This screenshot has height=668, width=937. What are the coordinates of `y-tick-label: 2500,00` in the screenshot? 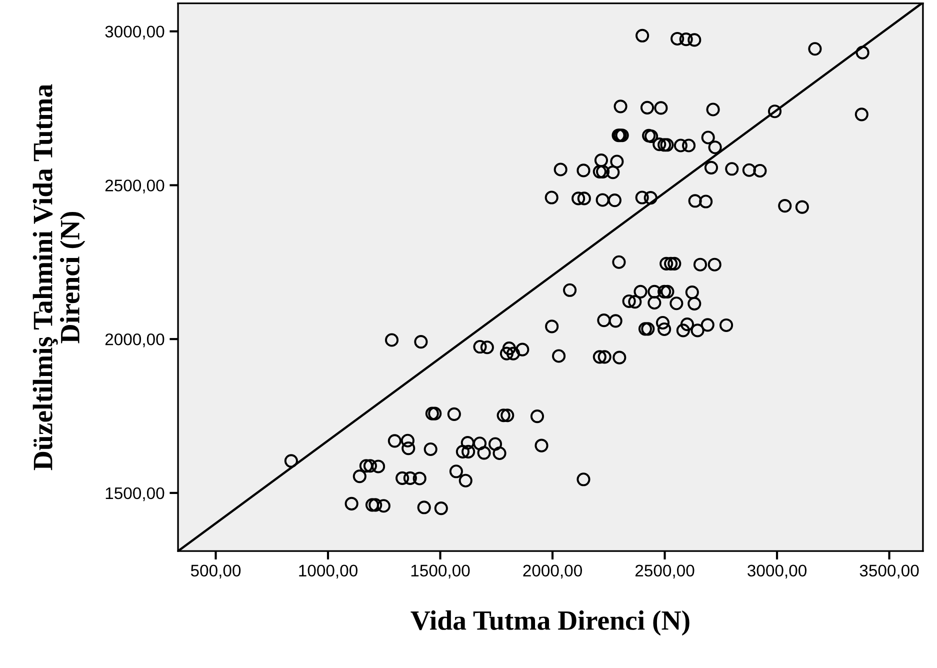 It's located at (134, 187).